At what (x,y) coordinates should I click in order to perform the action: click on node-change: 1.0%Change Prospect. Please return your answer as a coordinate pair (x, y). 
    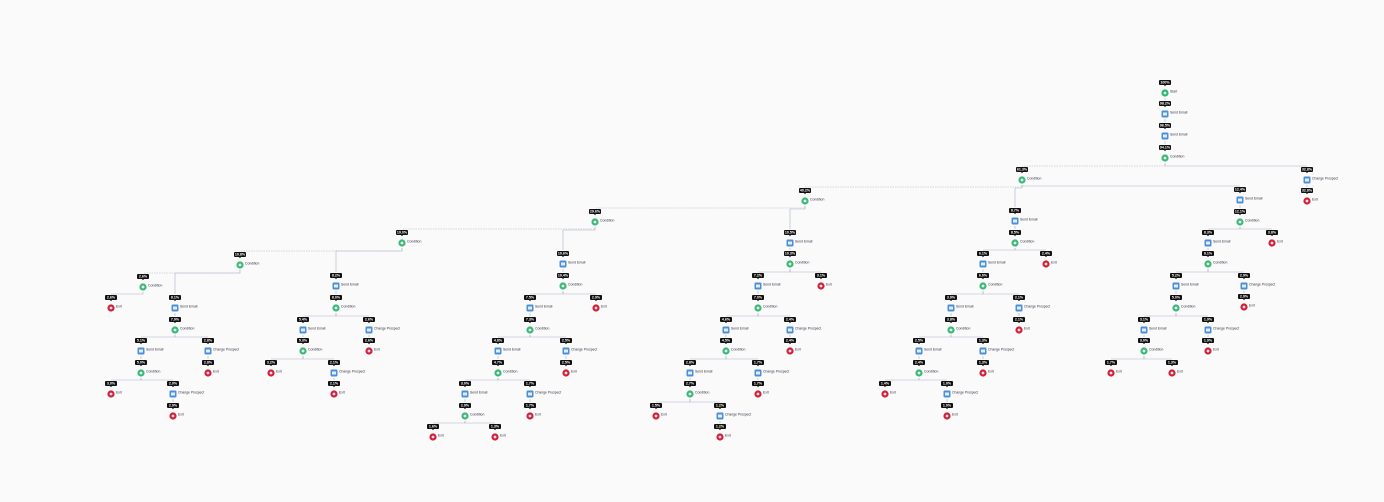
    Looking at the image, I should click on (959, 389).